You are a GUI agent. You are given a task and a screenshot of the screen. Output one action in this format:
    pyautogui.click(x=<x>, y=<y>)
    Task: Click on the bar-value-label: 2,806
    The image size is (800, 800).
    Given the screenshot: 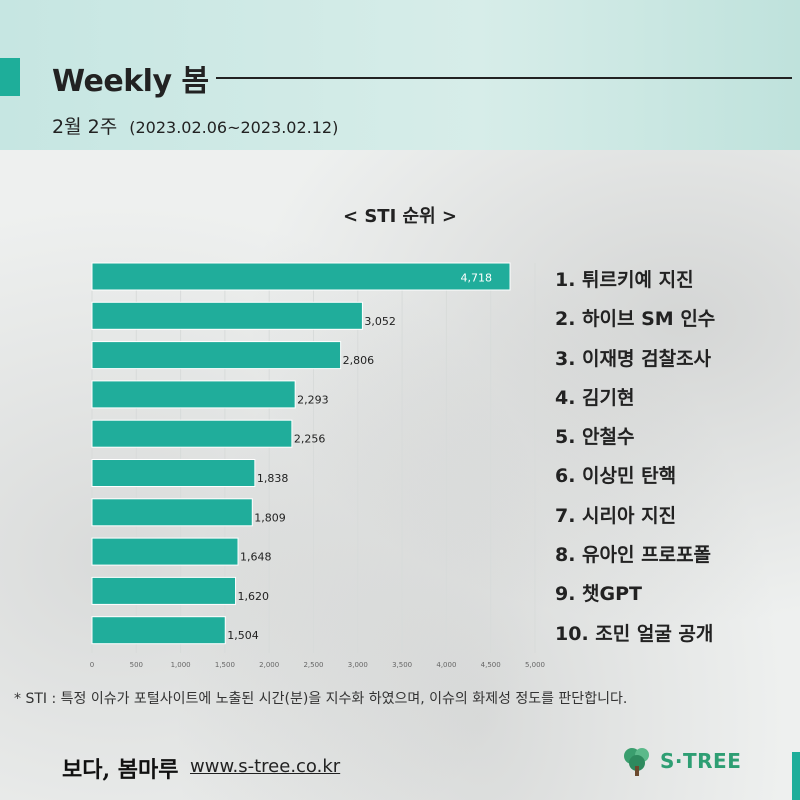 What is the action you would take?
    pyautogui.click(x=359, y=360)
    